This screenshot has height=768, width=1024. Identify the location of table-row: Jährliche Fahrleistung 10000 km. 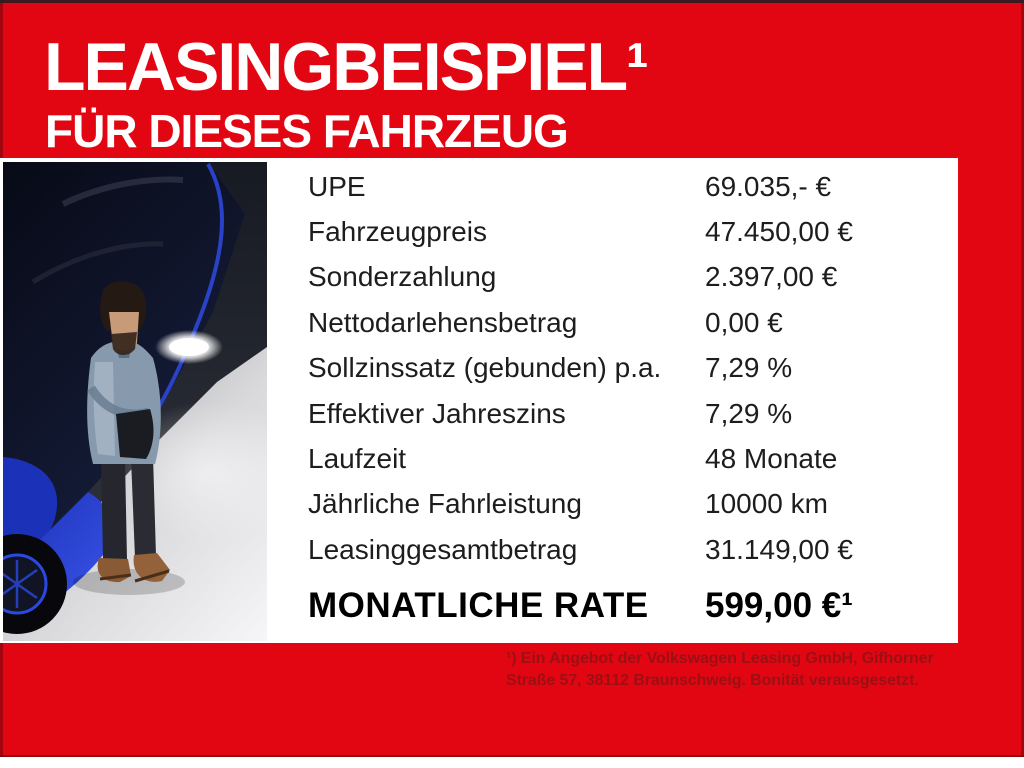
(626, 504).